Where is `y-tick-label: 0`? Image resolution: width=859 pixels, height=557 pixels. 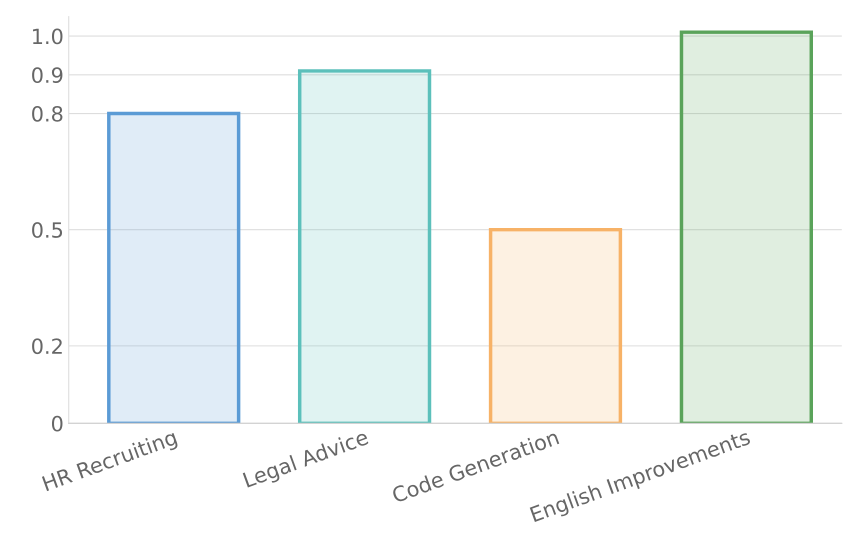
y-tick-label: 0 is located at coordinates (57, 424).